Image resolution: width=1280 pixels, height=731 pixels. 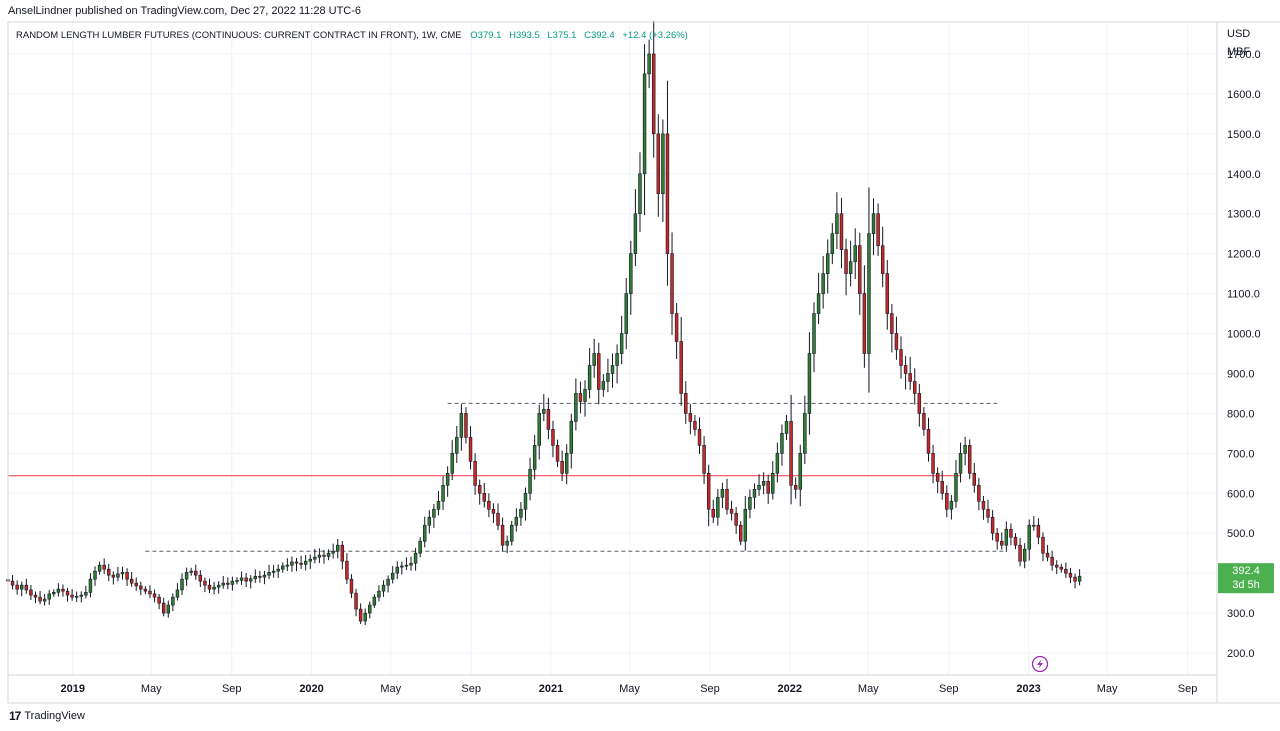 I want to click on y-tick-label: 700.0, so click(x=1241, y=454).